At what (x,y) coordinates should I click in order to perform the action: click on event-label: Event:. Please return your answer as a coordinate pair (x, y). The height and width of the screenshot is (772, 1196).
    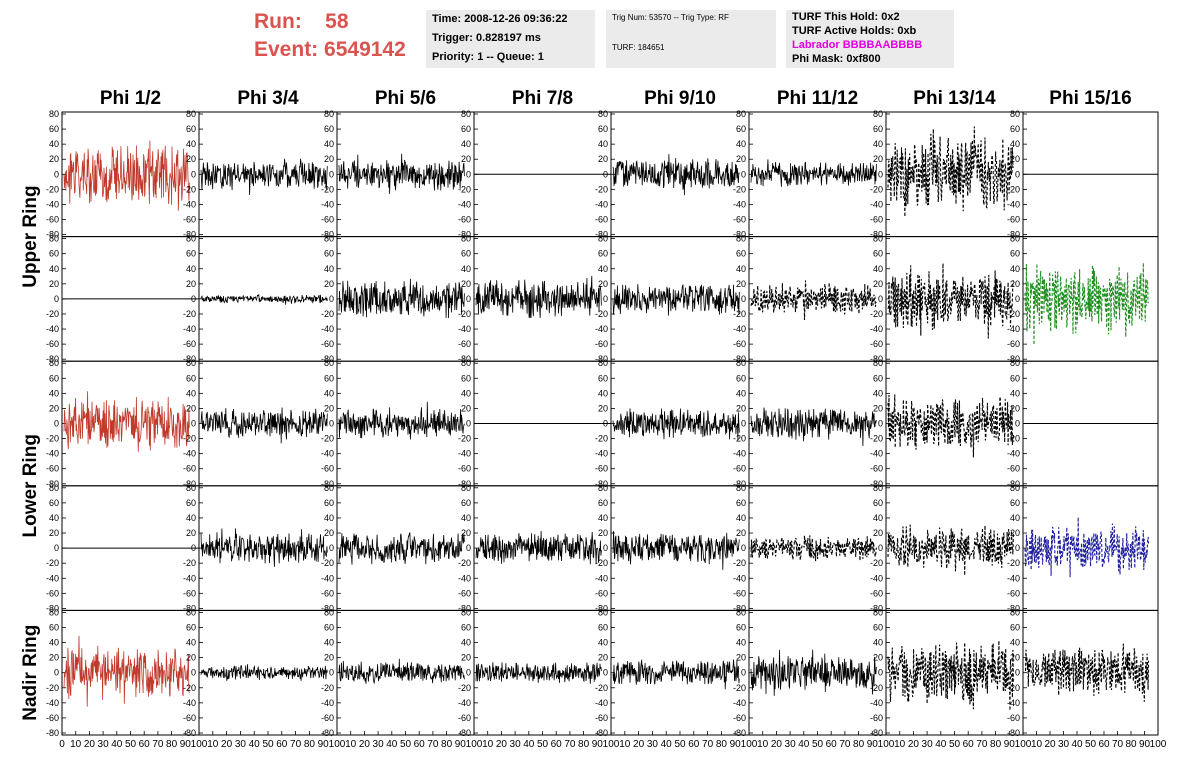
    Looking at the image, I should click on (286, 49).